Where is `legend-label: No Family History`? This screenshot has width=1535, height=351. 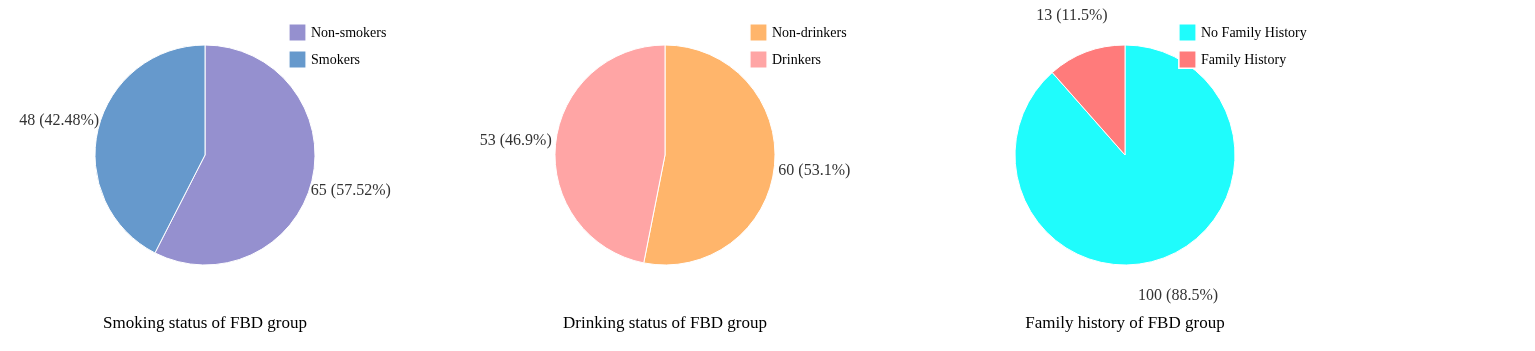
legend-label: No Family History is located at coordinates (1254, 32).